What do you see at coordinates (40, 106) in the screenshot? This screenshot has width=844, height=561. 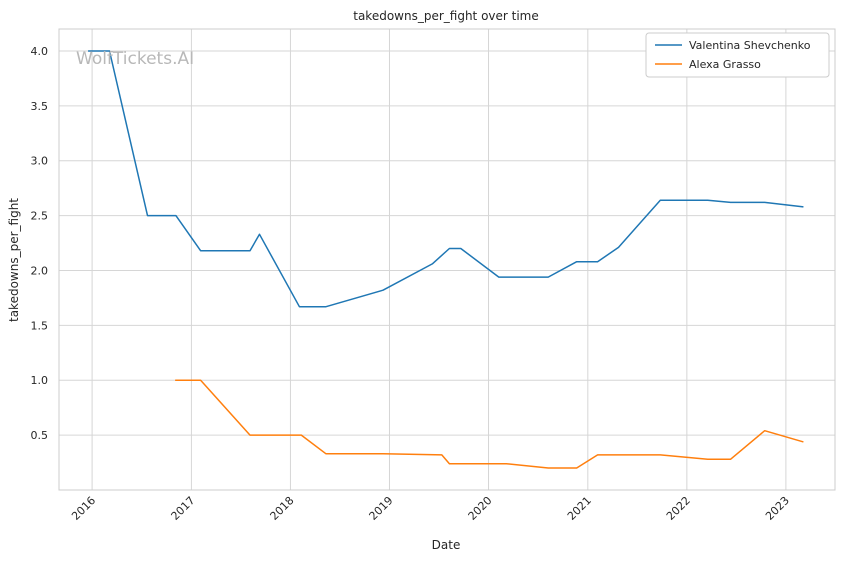 I see `y-tick-label: 3.5` at bounding box center [40, 106].